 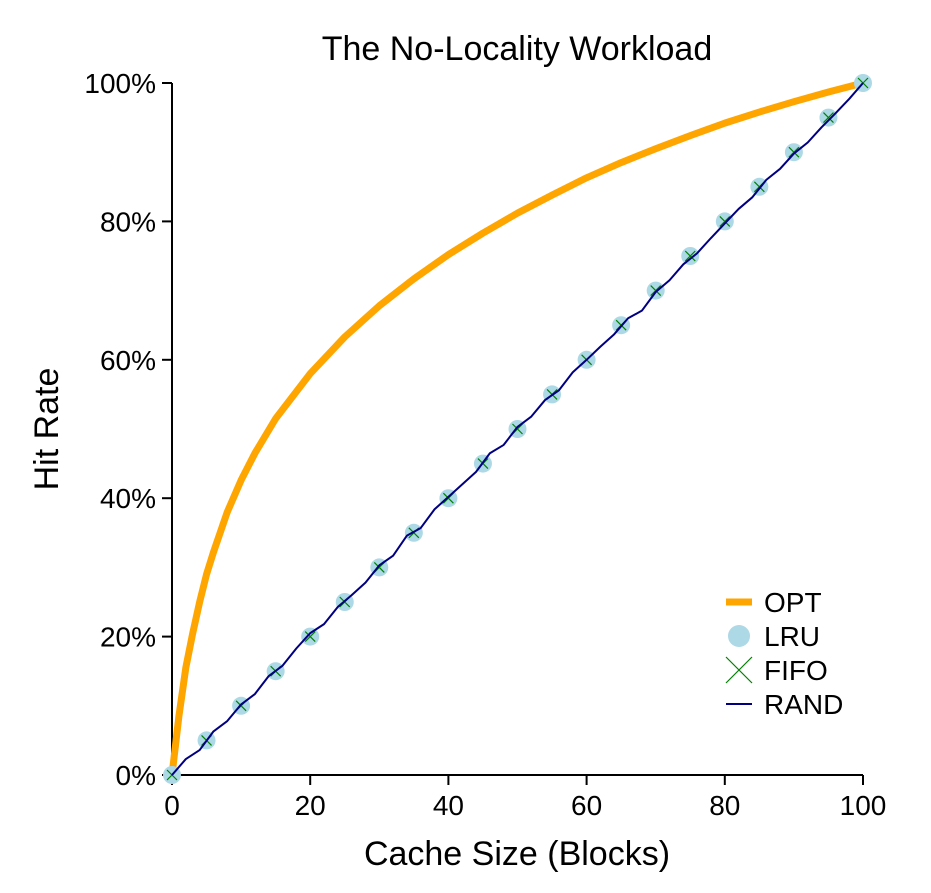 I want to click on x-tick-label: 80, so click(x=724, y=805).